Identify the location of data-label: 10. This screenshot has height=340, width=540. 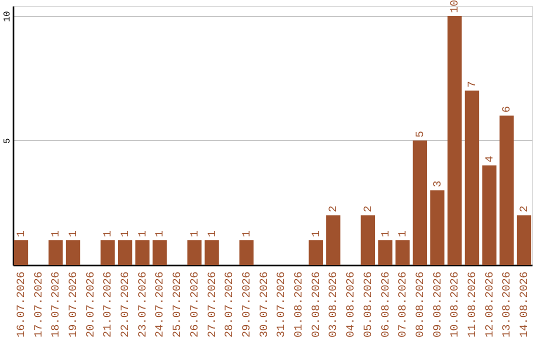
(456, 6).